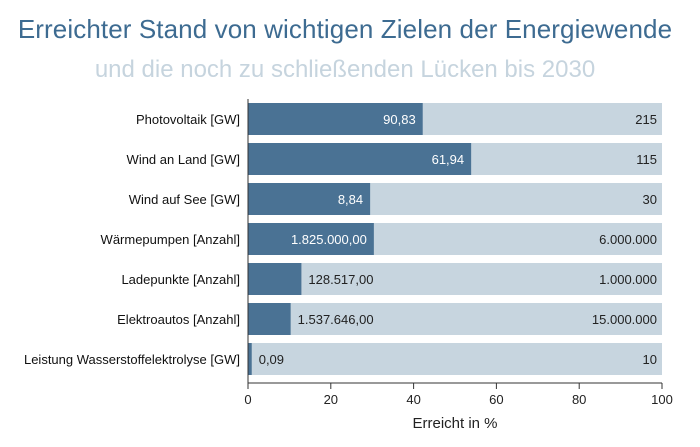 This screenshot has height=447, width=700. I want to click on target-value-label: 115, so click(646, 159).